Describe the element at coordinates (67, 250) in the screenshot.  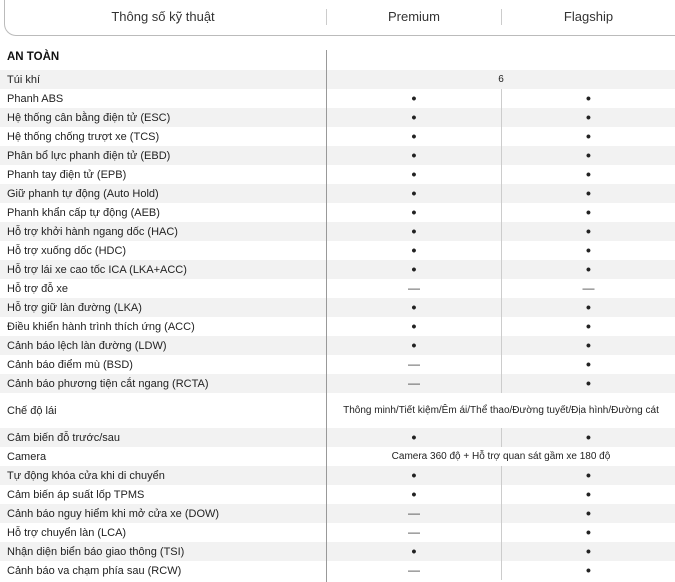
I see `row-label: Hỗ trợ xuống dốc (HDC)` at that location.